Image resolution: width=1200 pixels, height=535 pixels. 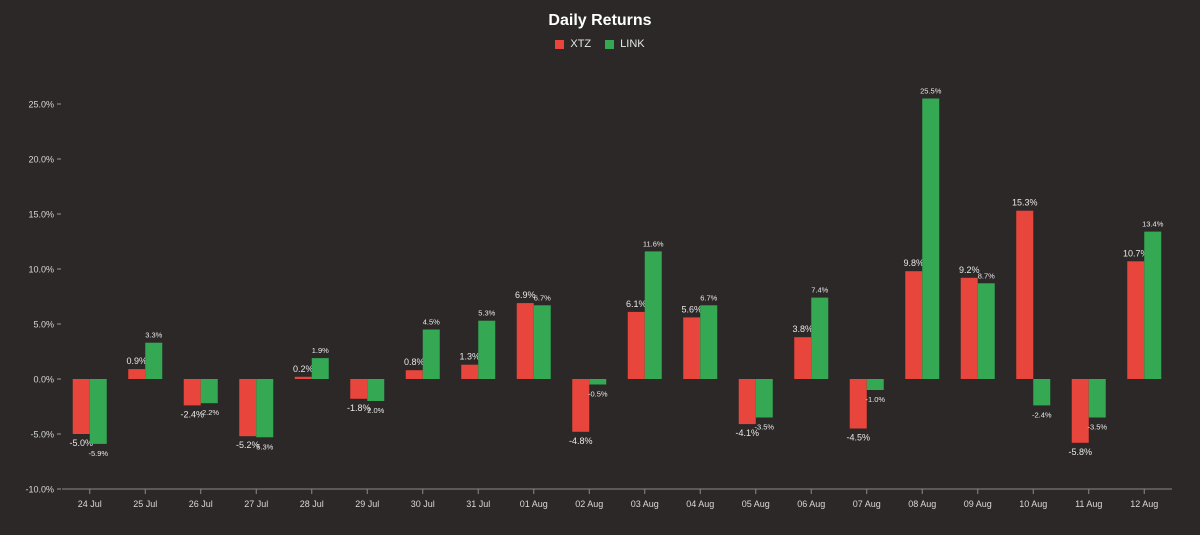 I want to click on data-label-xtz: -4.8%, so click(x=581, y=441).